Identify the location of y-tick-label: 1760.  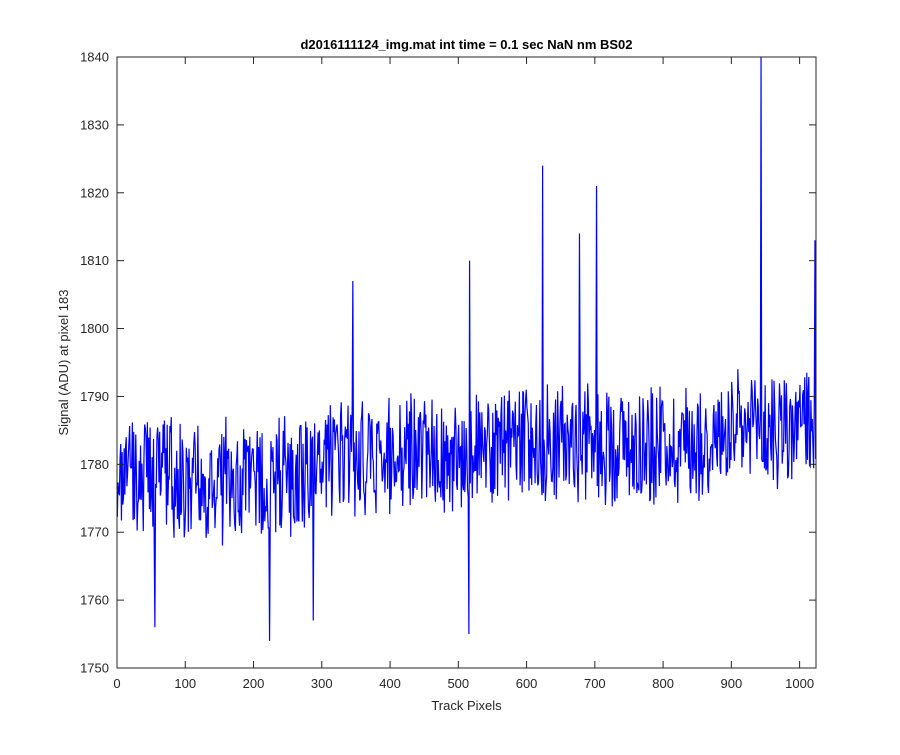
(94, 600).